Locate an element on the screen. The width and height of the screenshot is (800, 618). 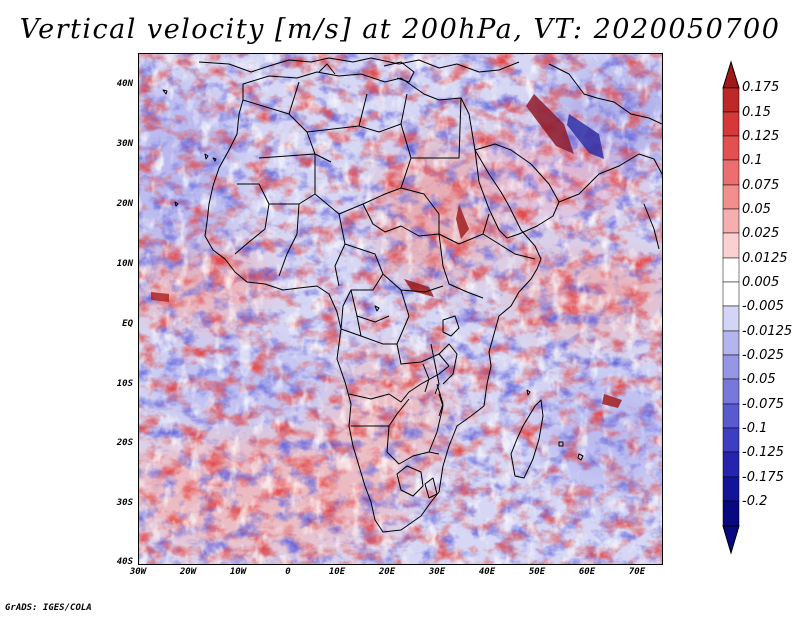
colorbar-label: 0.05 is located at coordinates (756, 209).